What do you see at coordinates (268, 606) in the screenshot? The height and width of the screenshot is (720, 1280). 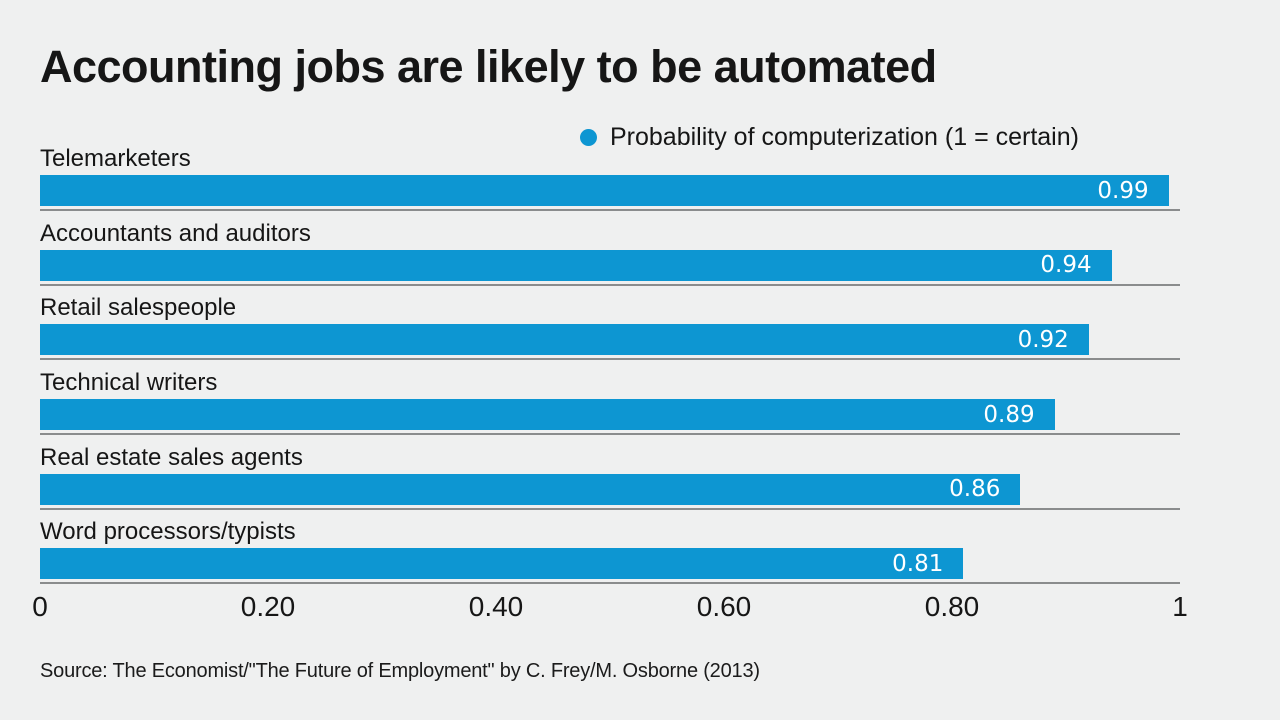 I see `x-axis-tick: 0.20` at bounding box center [268, 606].